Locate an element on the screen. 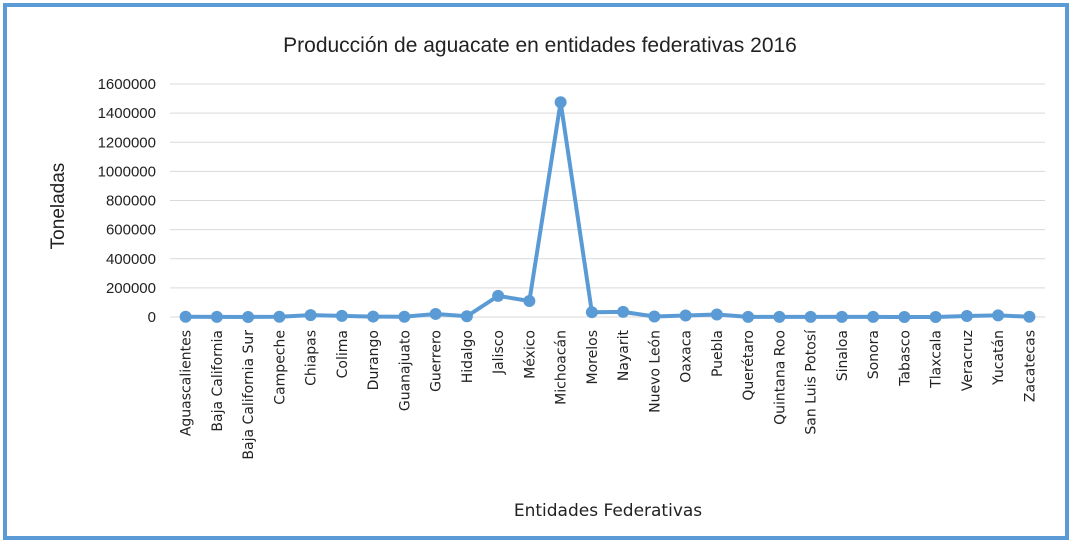 This screenshot has width=1078, height=546. x-tick-label: San Luis Potosí is located at coordinates (812, 382).